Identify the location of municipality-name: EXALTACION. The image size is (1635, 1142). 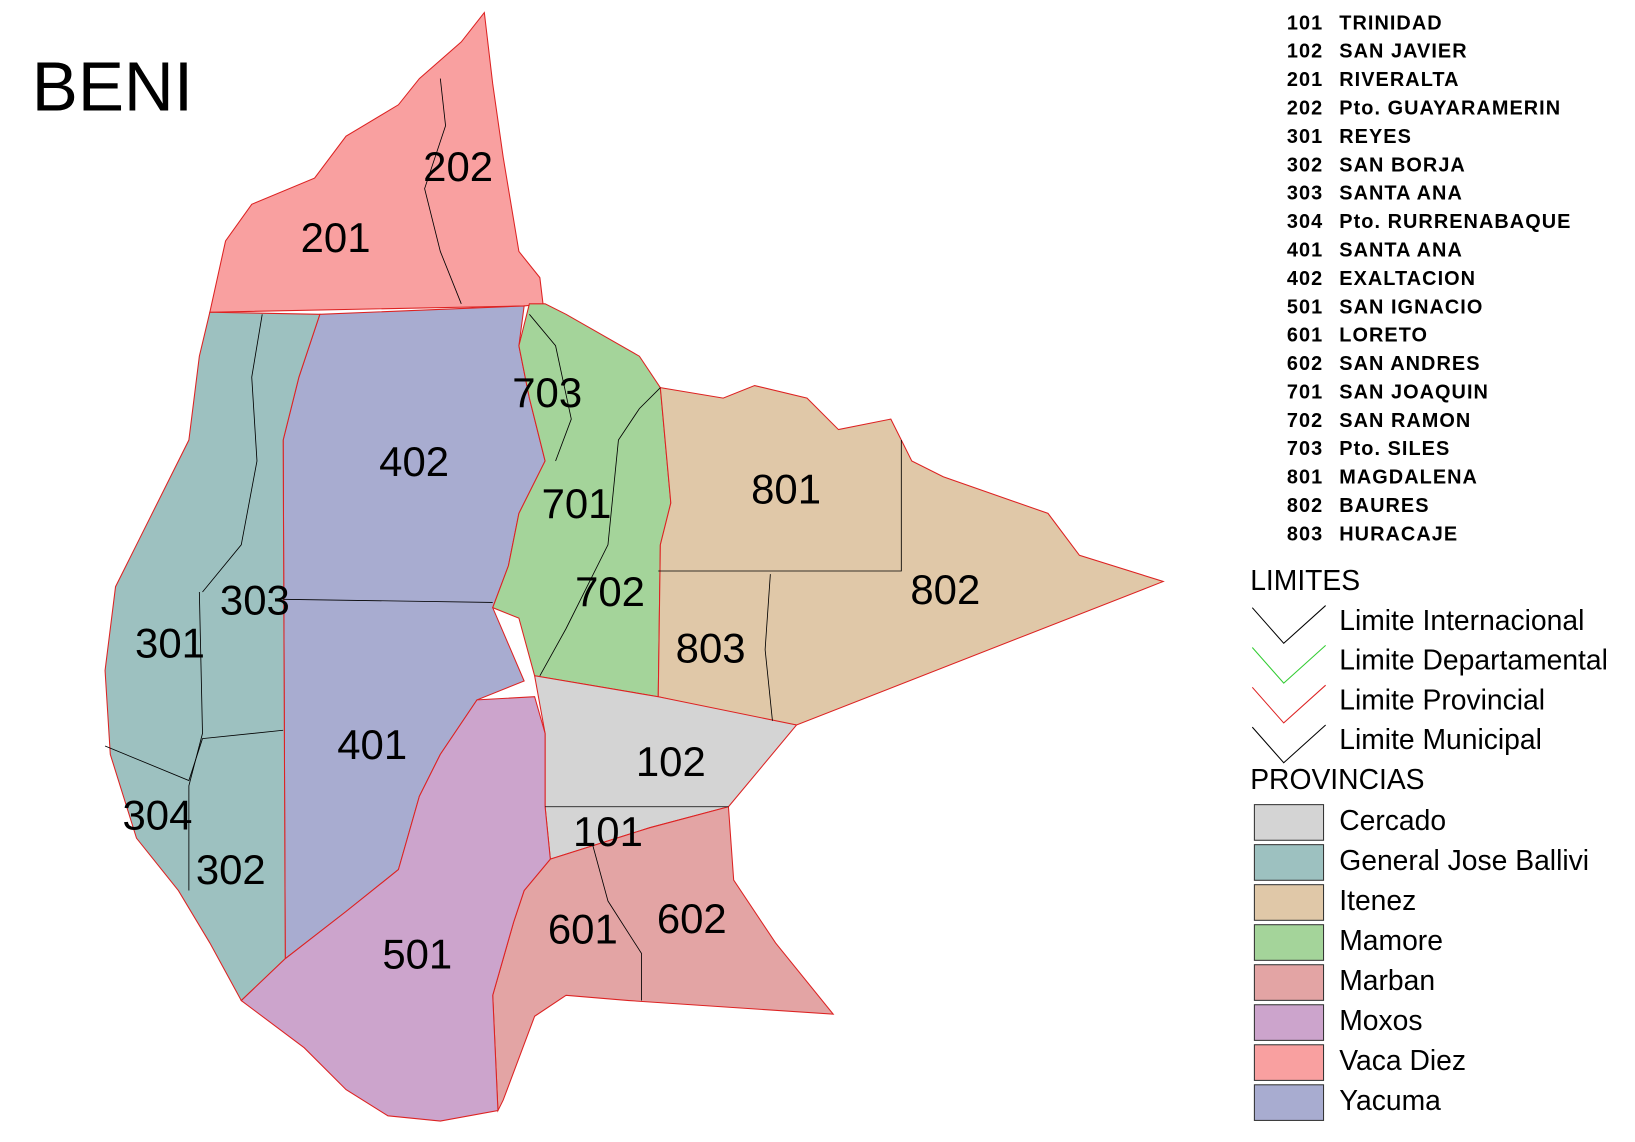
(1407, 279).